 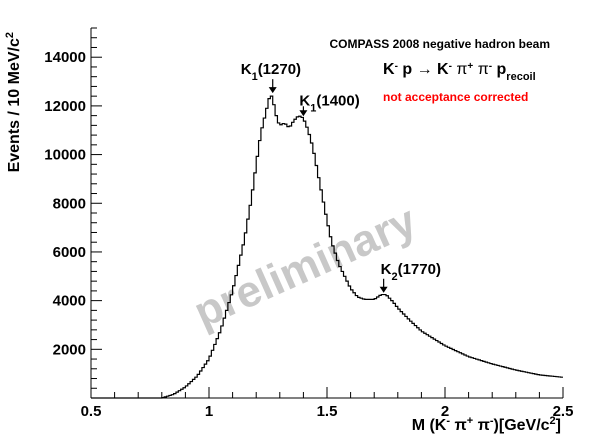 What do you see at coordinates (327, 411) in the screenshot?
I see `x-tick-label: 1.5` at bounding box center [327, 411].